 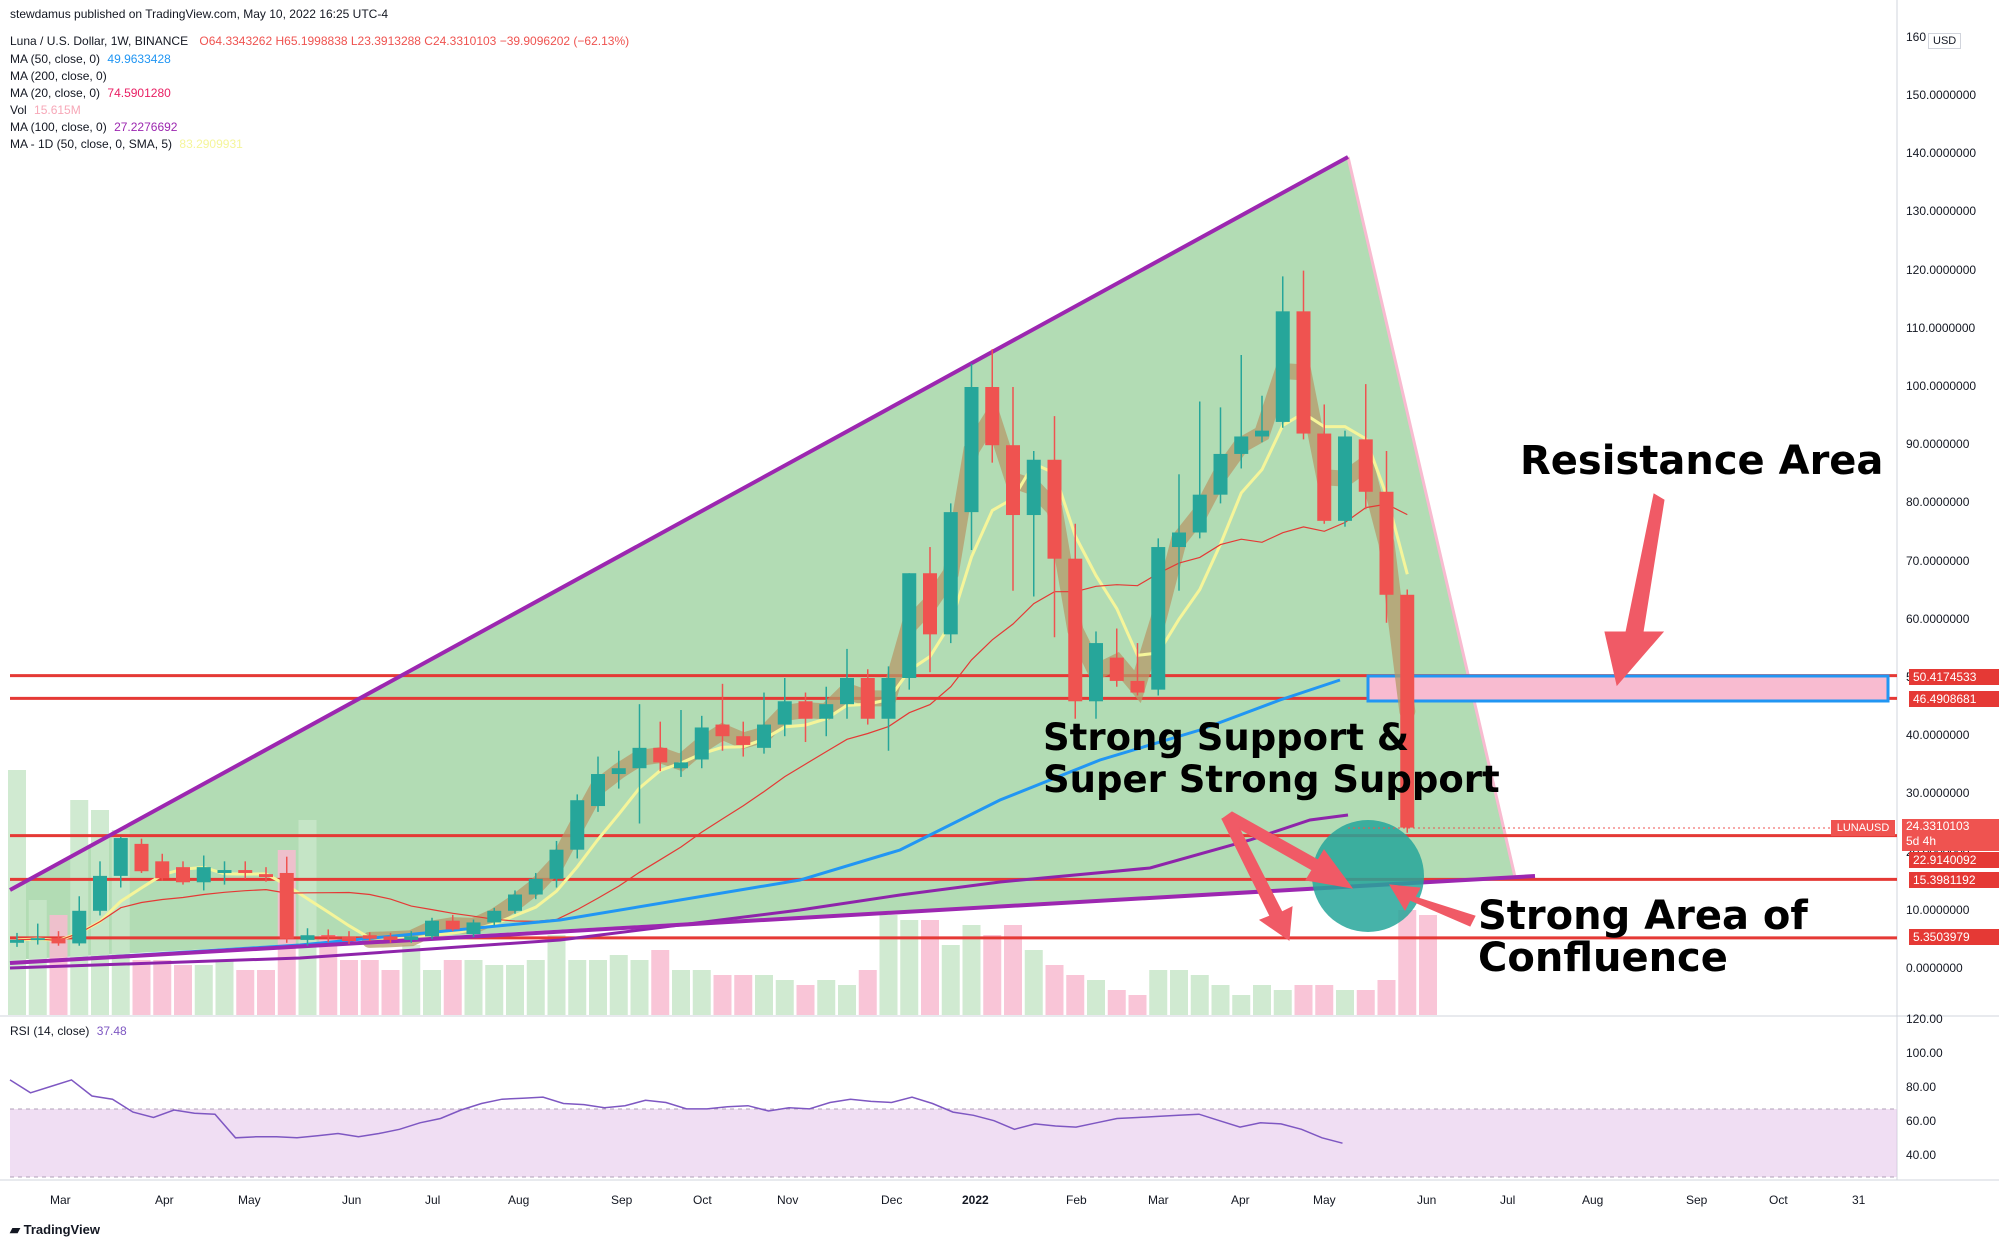 What do you see at coordinates (18, 110) in the screenshot?
I see `legend-vol-label: Vol` at bounding box center [18, 110].